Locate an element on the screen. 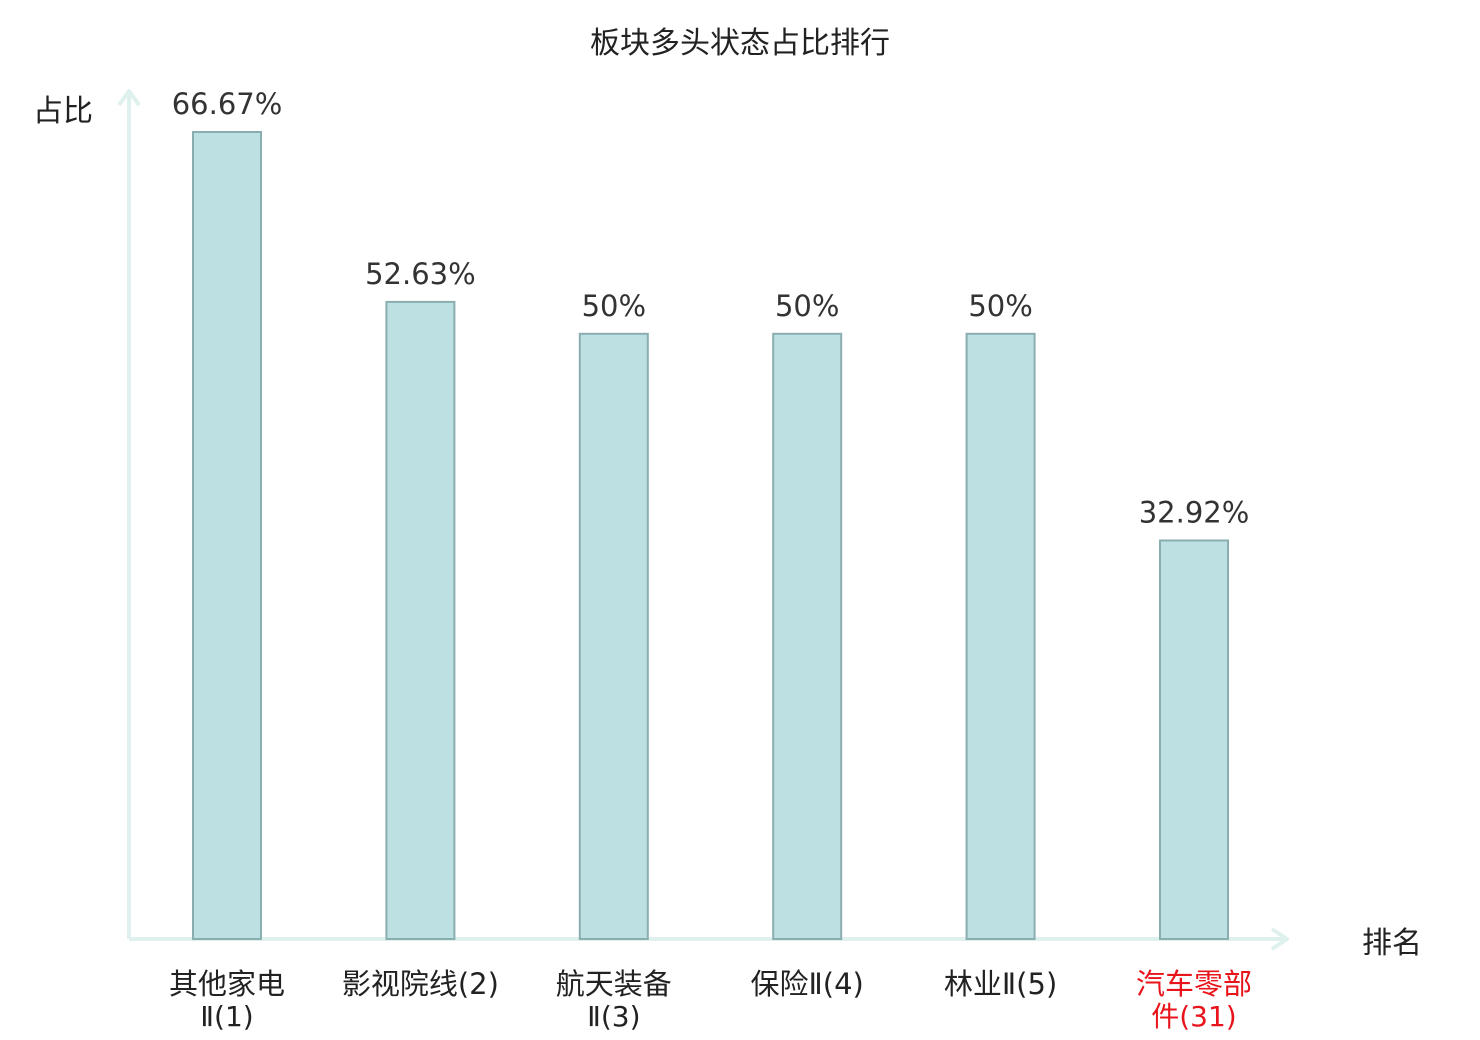 Image resolution: width=1480 pixels, height=1040 pixels. category-label-4: 保险Ⅱ(4) is located at coordinates (807, 984).